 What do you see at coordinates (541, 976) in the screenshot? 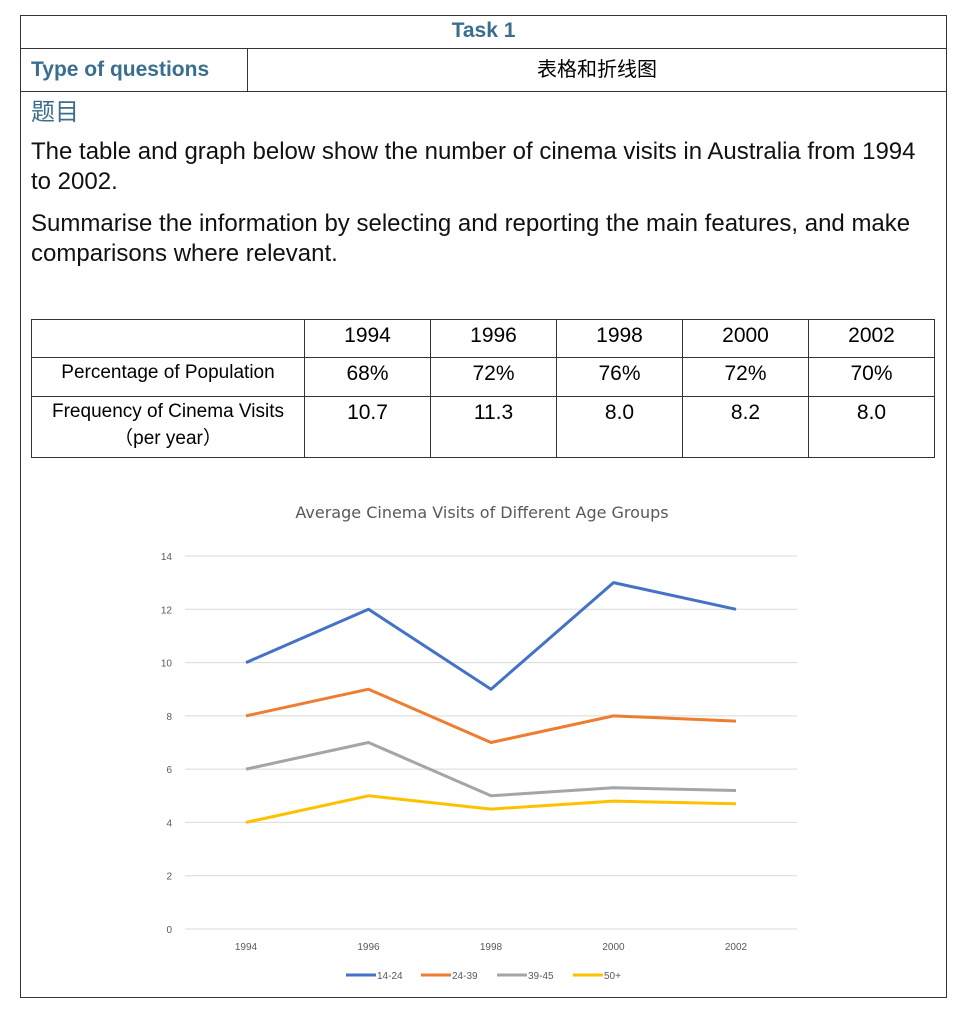
I see `legend-label: 39-45` at bounding box center [541, 976].